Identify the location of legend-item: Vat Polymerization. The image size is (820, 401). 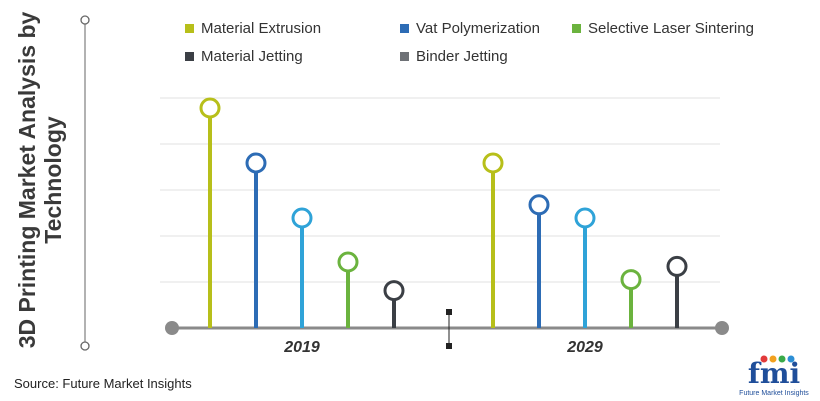
(470, 28).